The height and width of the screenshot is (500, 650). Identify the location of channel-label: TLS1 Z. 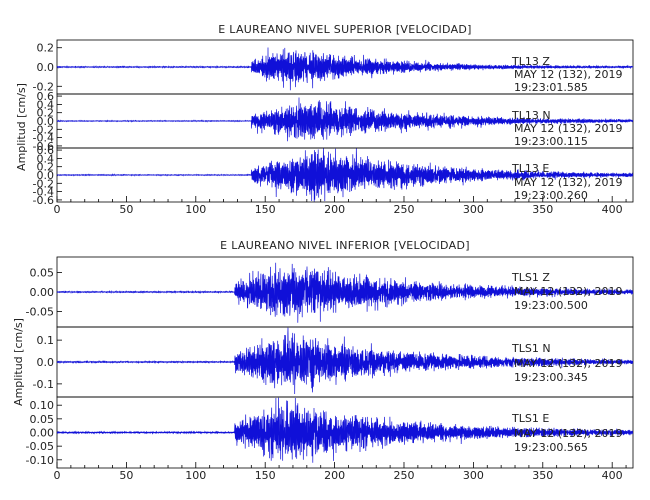
(530, 277).